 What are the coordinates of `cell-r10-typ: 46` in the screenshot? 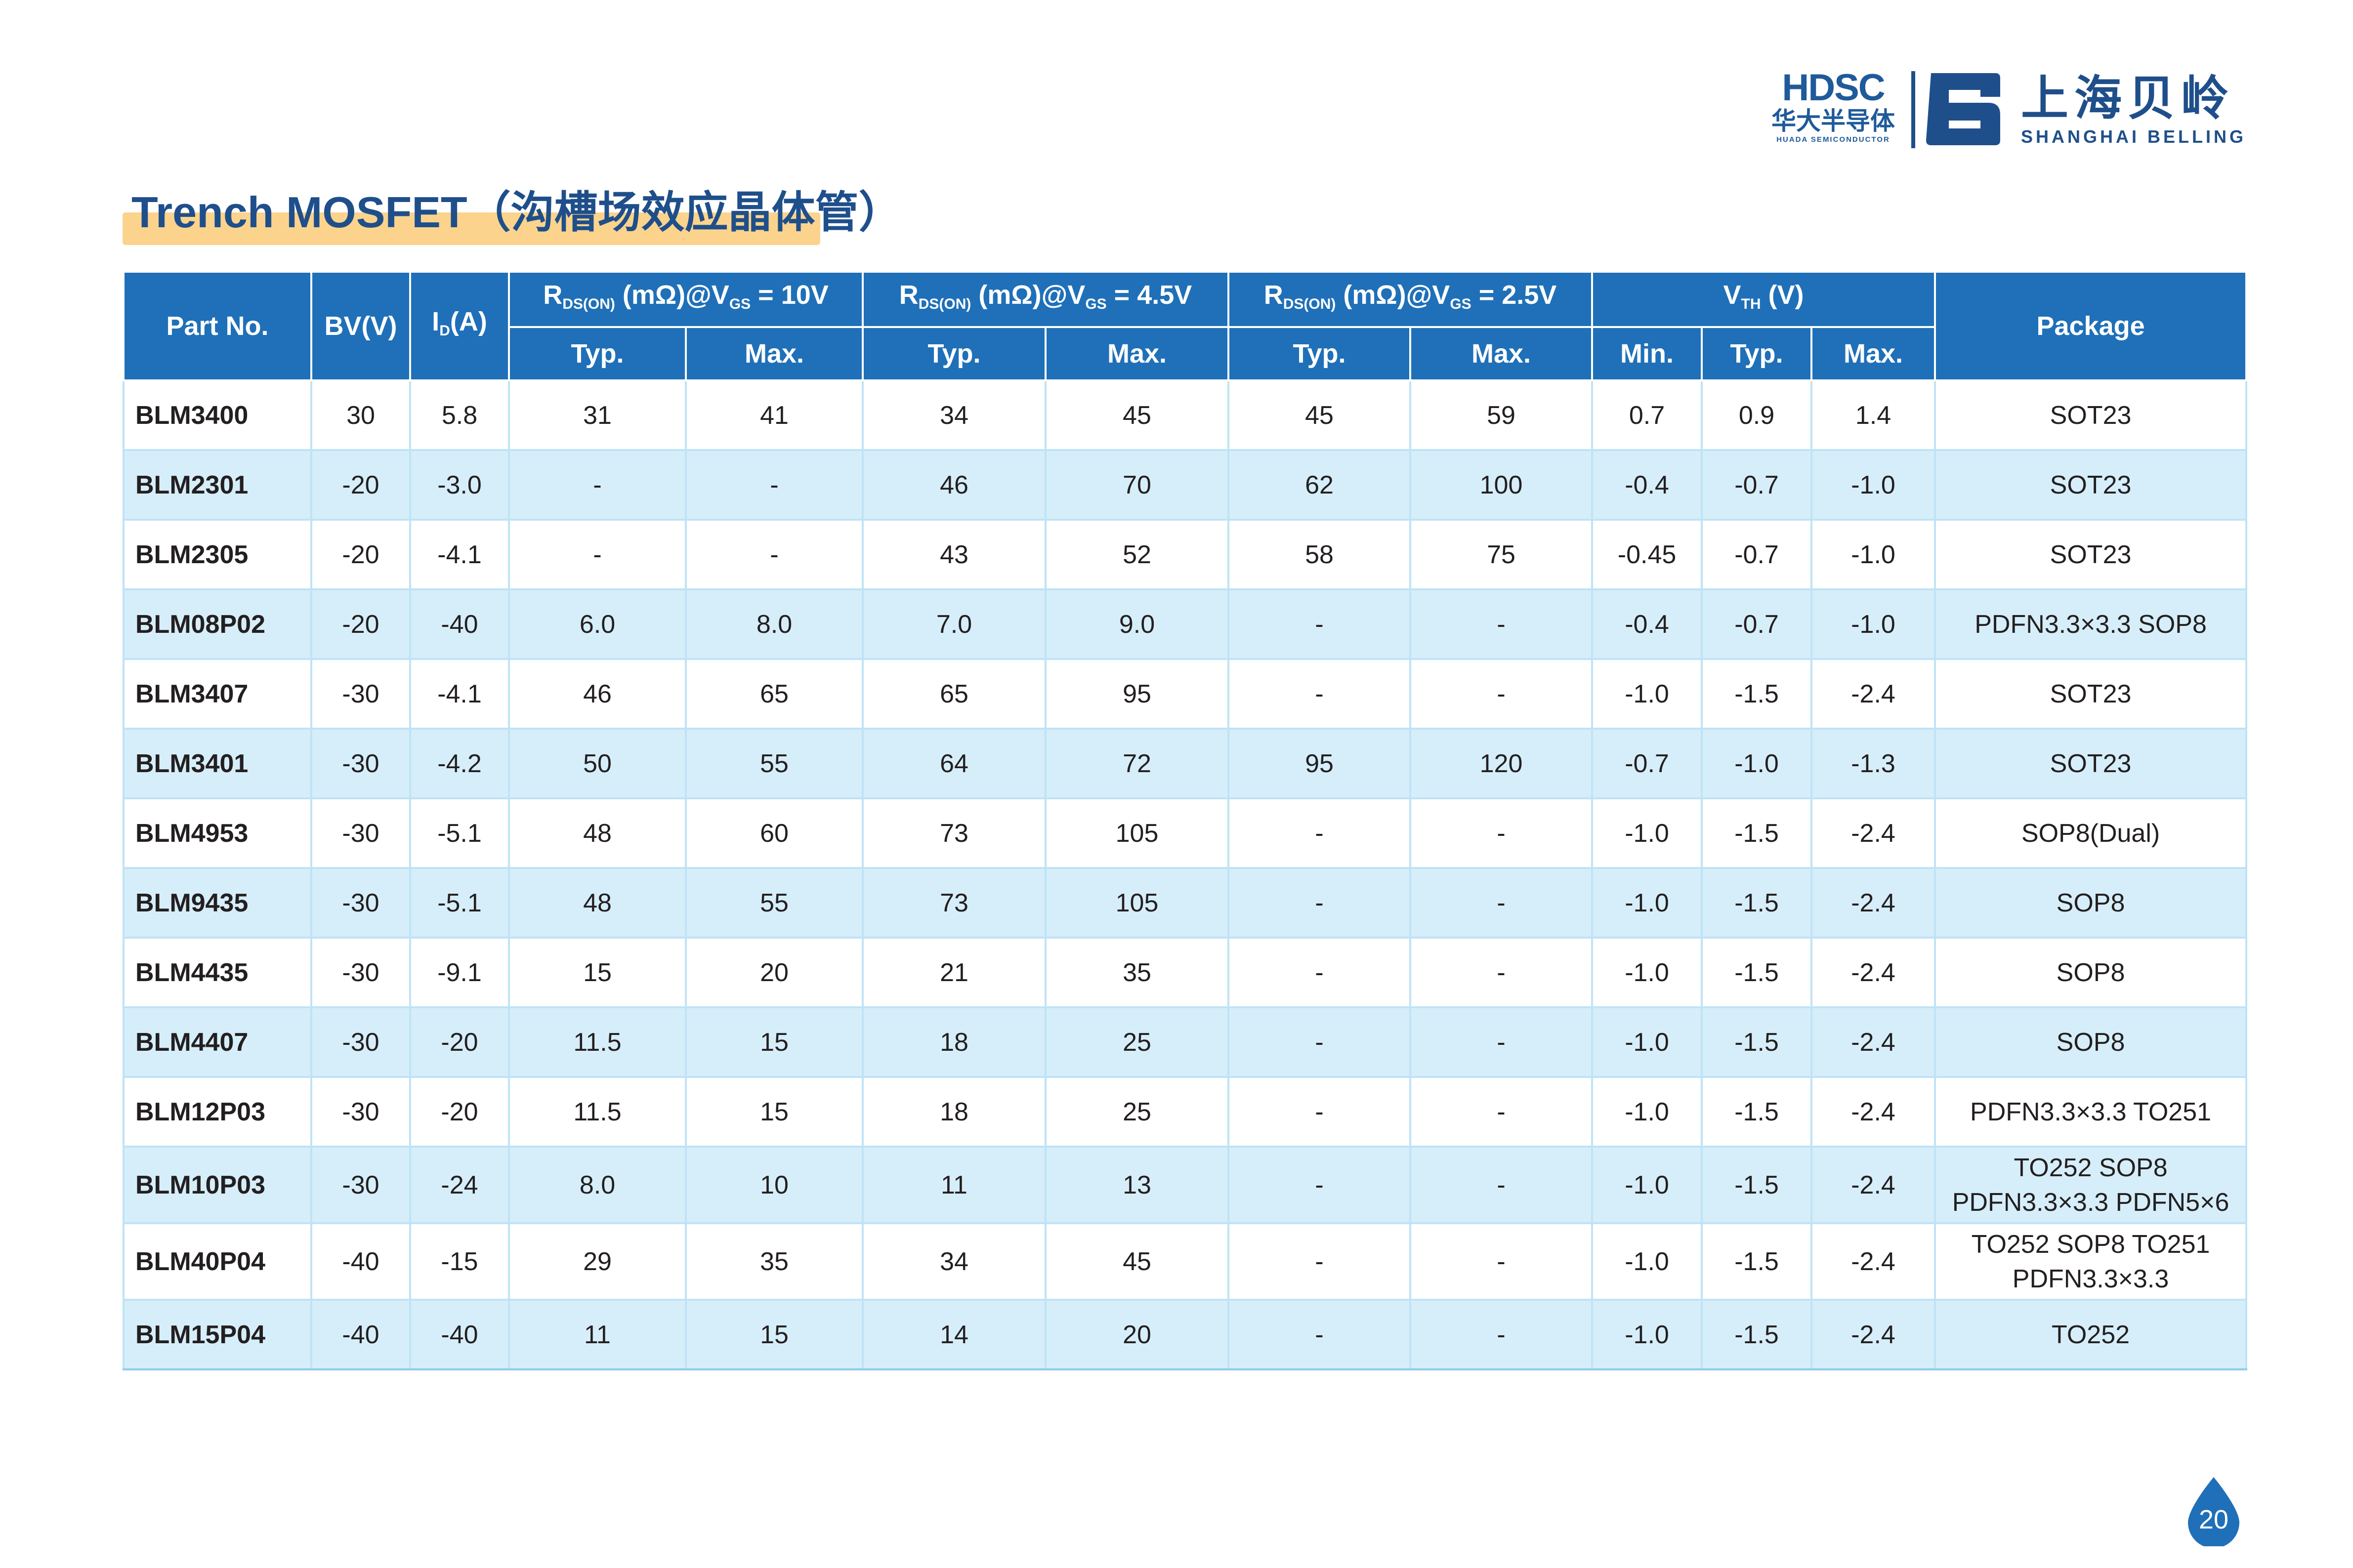 It's located at (597, 694).